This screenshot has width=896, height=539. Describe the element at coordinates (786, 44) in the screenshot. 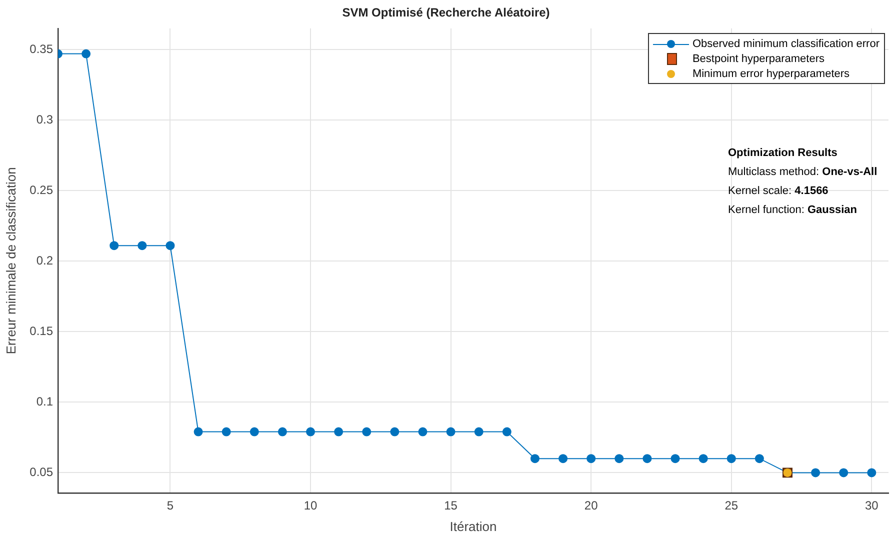

I see `legend-label: Observed minimum classification error` at that location.